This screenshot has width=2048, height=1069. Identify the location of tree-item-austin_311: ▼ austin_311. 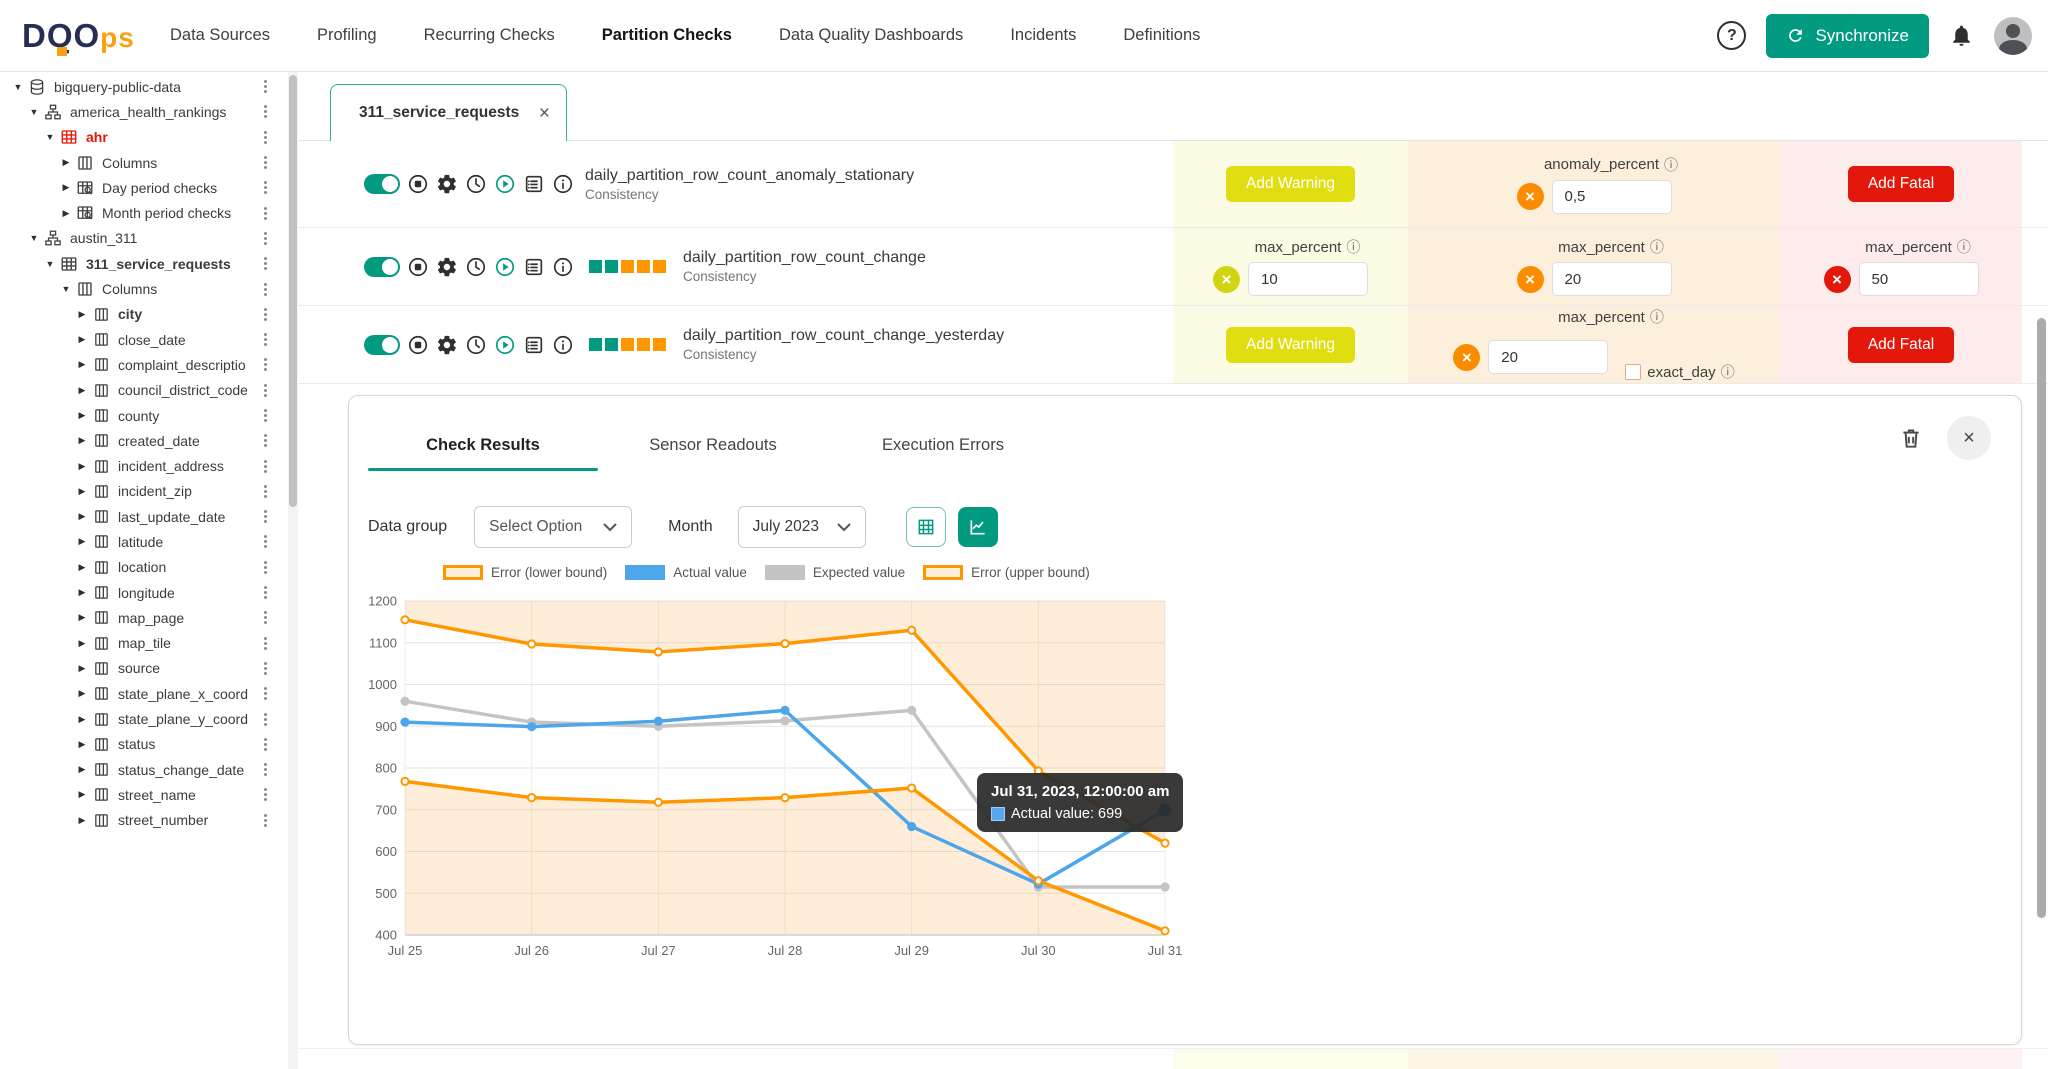
(143, 238).